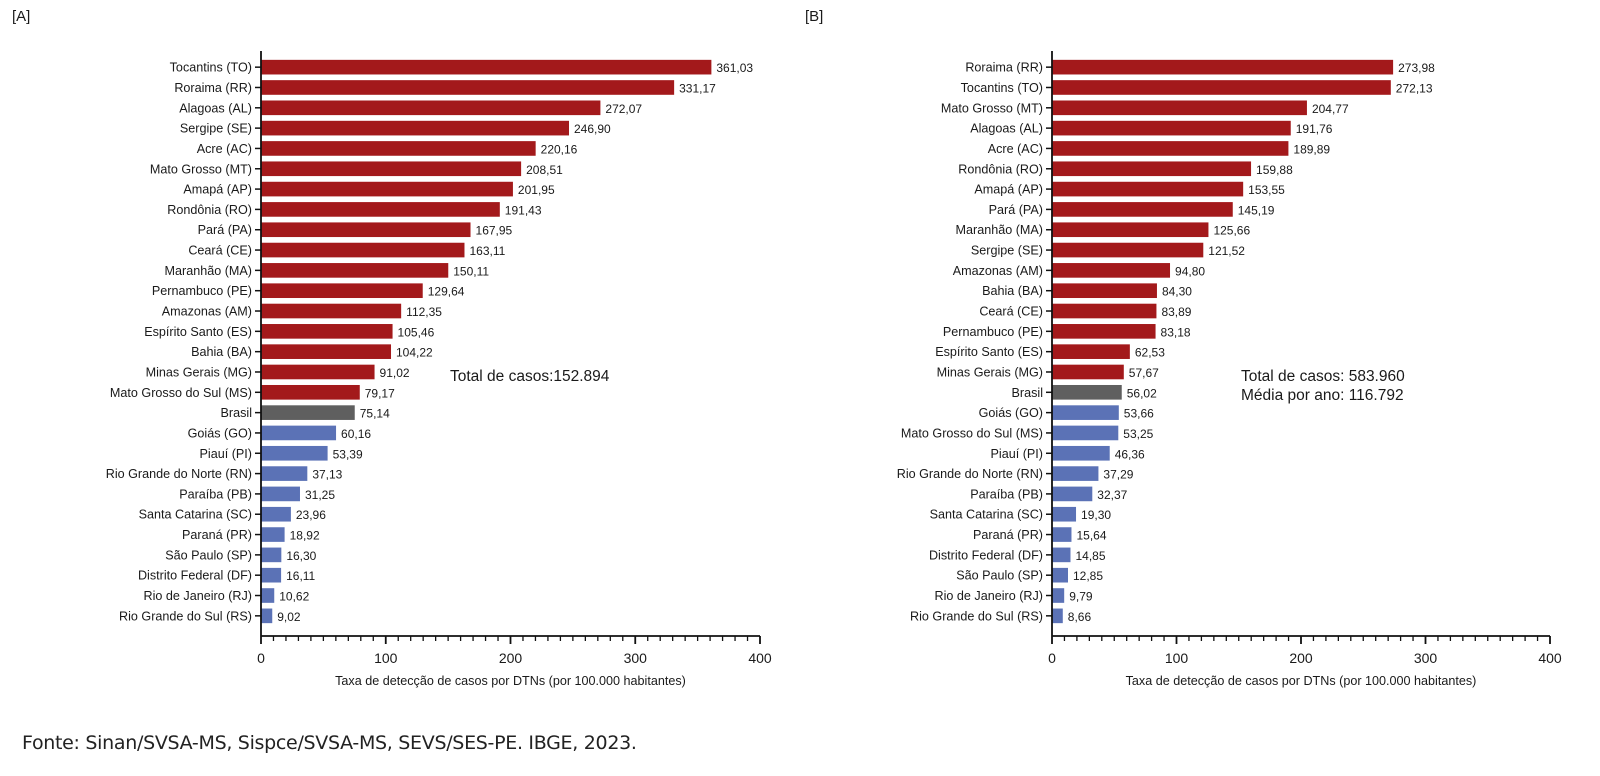 This screenshot has height=776, width=1600. I want to click on value-label: 14,85, so click(1090, 556).